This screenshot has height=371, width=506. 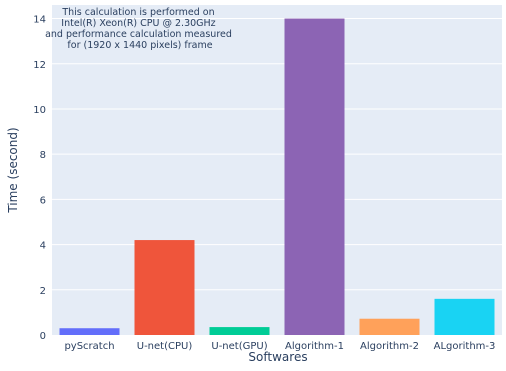 I want to click on y-axis-label: Time (second), so click(x=13, y=170).